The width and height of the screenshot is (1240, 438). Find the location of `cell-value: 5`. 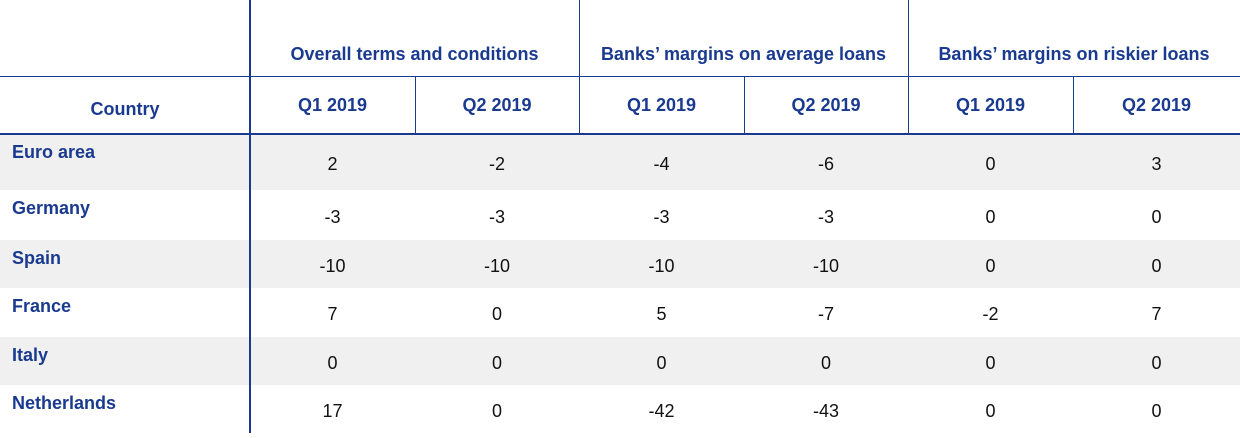

cell-value: 5 is located at coordinates (661, 314).